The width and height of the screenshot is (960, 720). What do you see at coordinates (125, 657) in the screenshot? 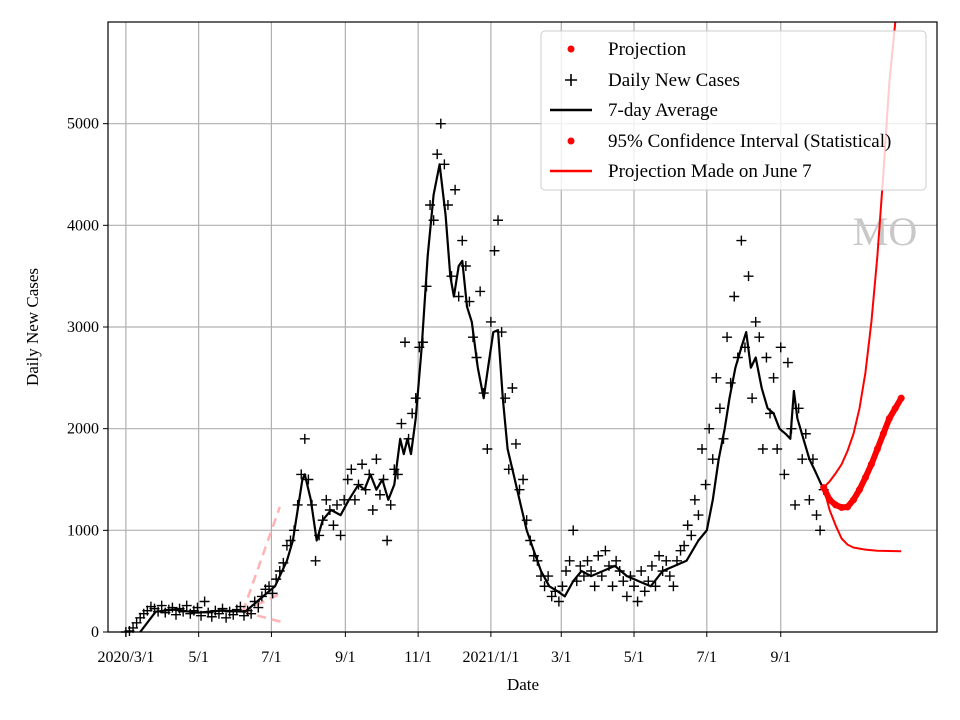
I see `x-tick-label: 2020/3/1` at bounding box center [125, 657].